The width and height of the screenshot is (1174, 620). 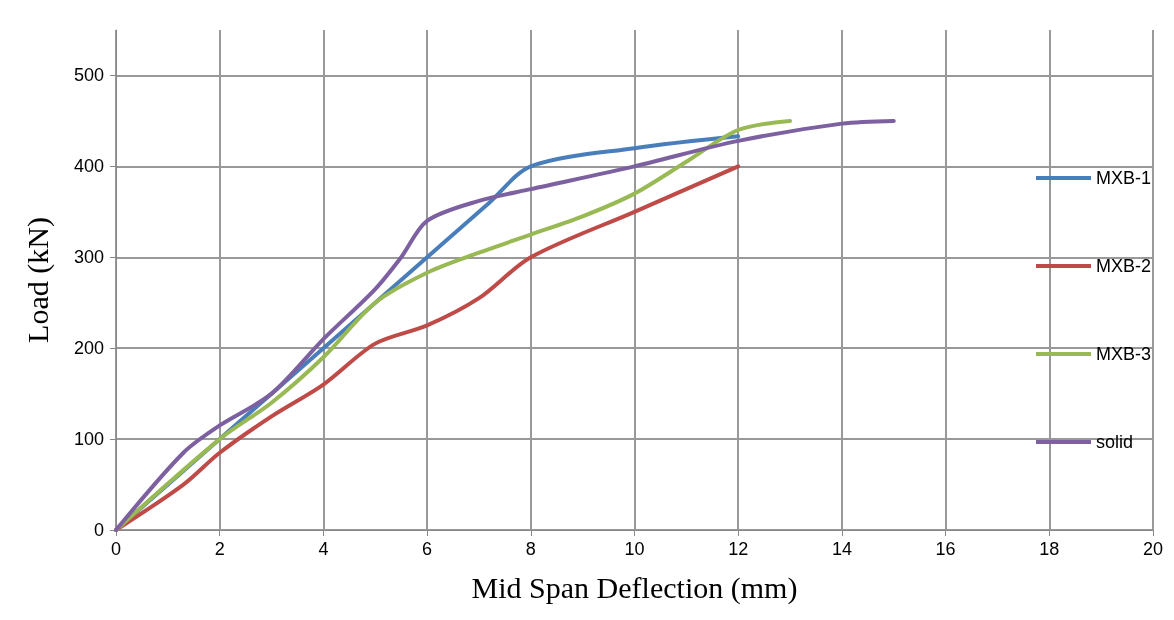 What do you see at coordinates (1123, 266) in the screenshot?
I see `legend-label: MXB-2` at bounding box center [1123, 266].